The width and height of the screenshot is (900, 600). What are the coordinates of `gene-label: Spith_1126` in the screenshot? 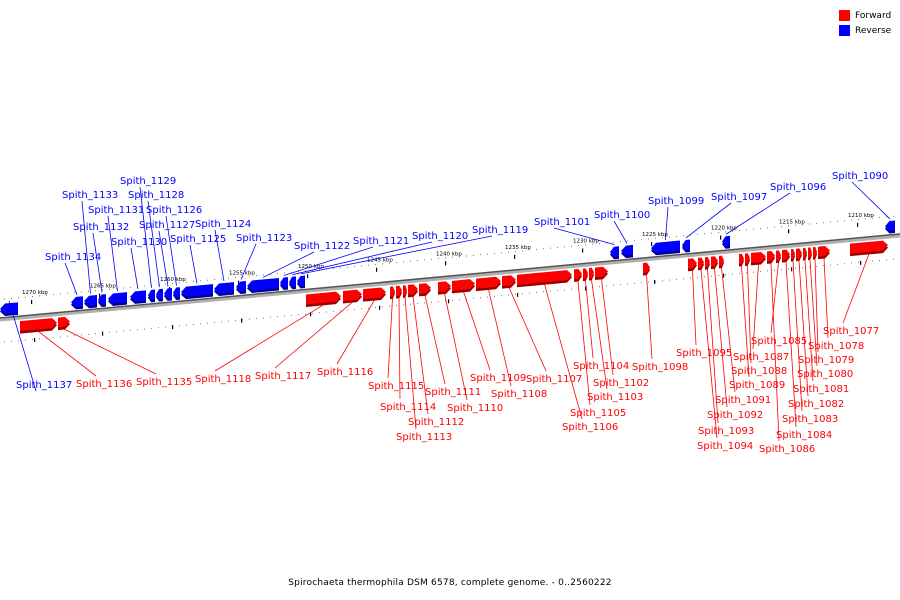 It's located at (174, 210).